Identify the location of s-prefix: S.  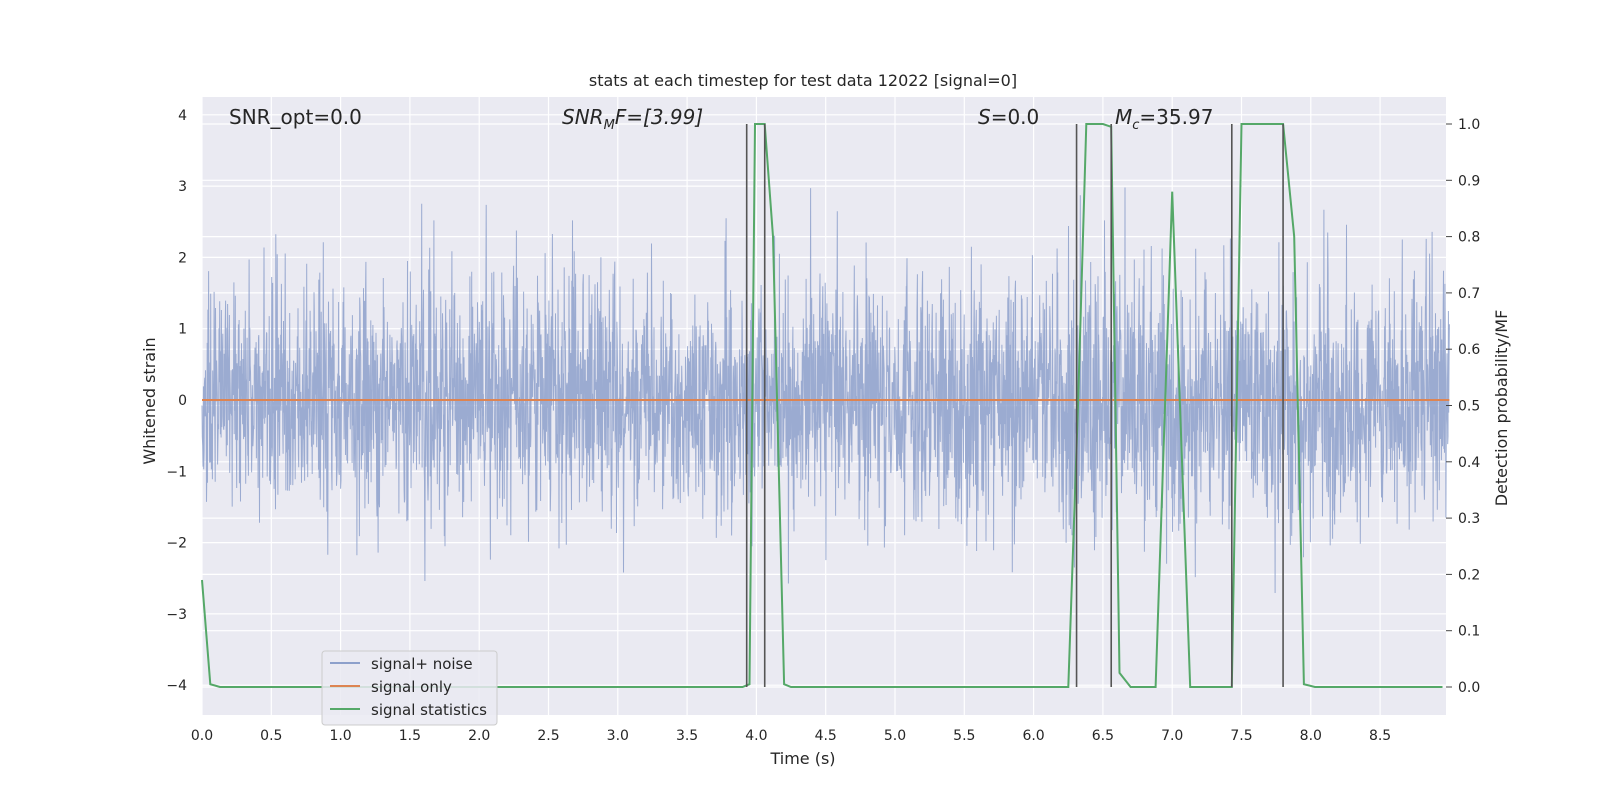
(984, 117).